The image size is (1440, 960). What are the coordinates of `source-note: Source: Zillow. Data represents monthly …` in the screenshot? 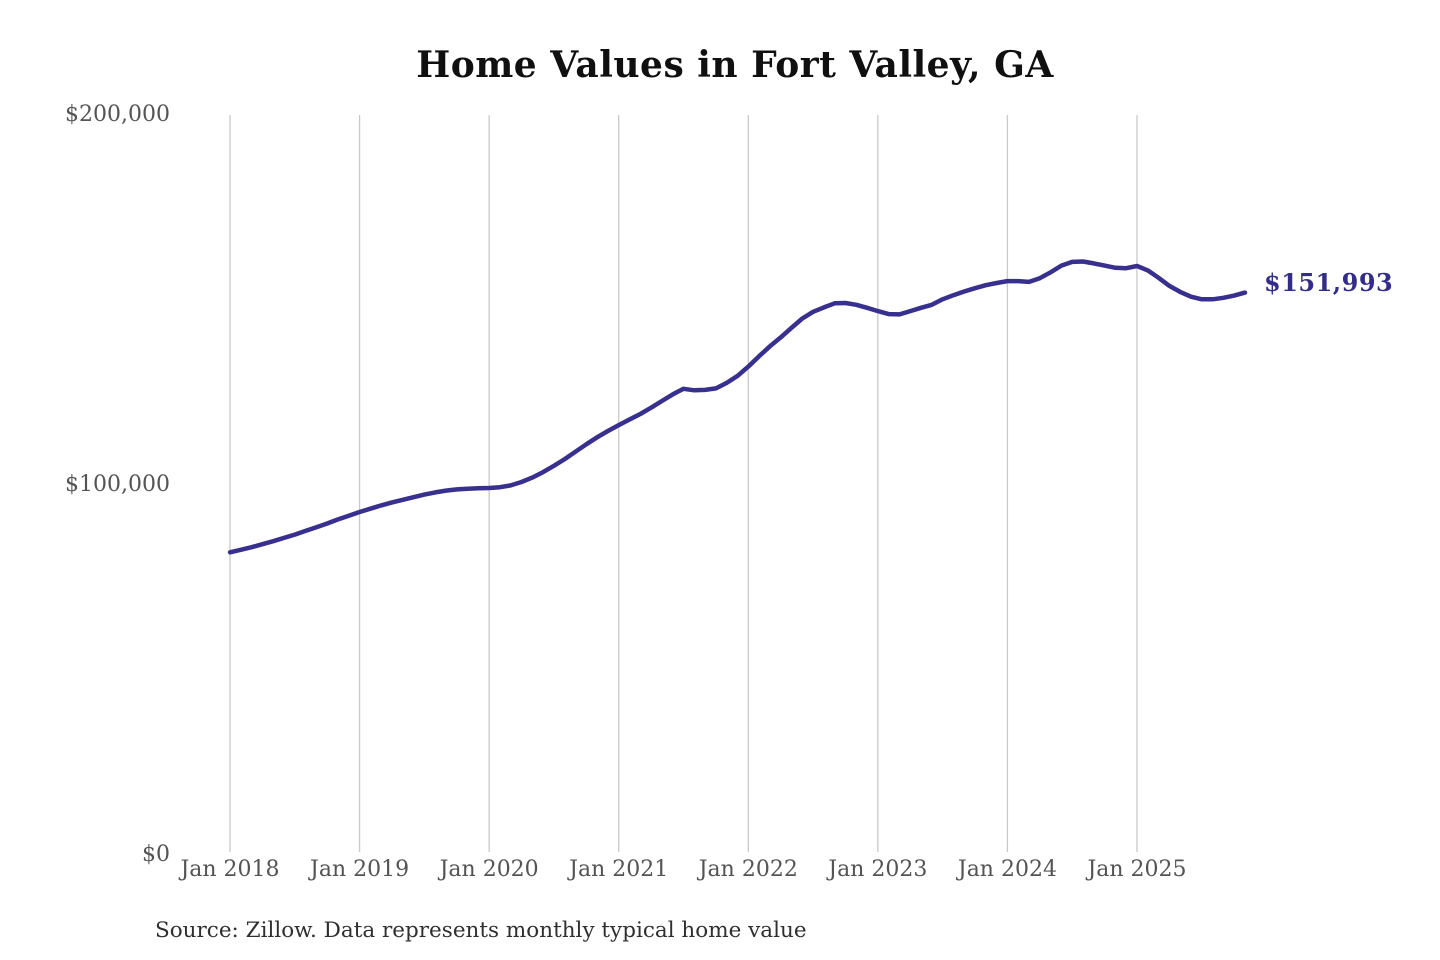 It's located at (481, 930).